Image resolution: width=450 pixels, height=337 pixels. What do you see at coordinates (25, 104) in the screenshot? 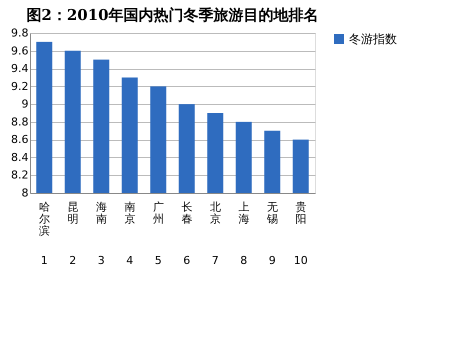
I see `y-tick-label: 9` at bounding box center [25, 104].